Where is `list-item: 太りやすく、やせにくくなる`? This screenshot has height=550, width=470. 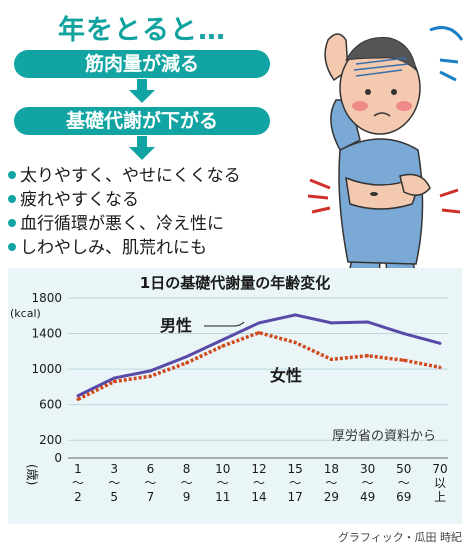
list-item: 太りやすく、やせにくくなる is located at coordinates (124, 176).